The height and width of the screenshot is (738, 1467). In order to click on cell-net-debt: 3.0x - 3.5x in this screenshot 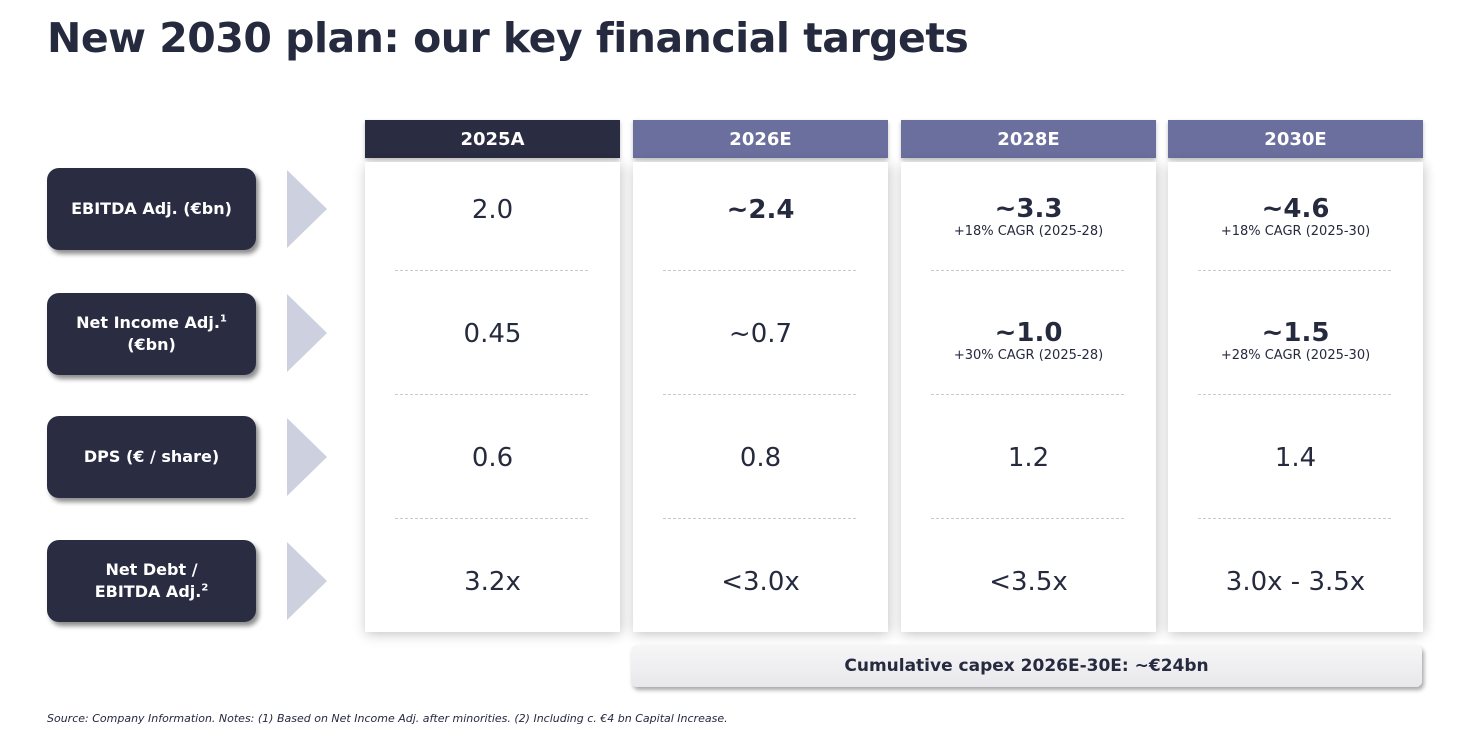, I will do `click(1295, 582)`.